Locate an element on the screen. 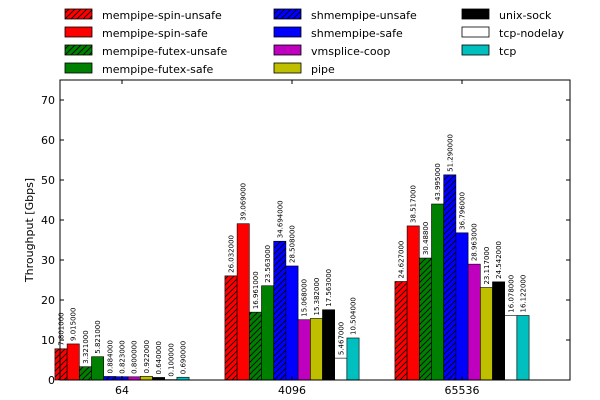  bar-value-label: 39.069000 is located at coordinates (244, 202).